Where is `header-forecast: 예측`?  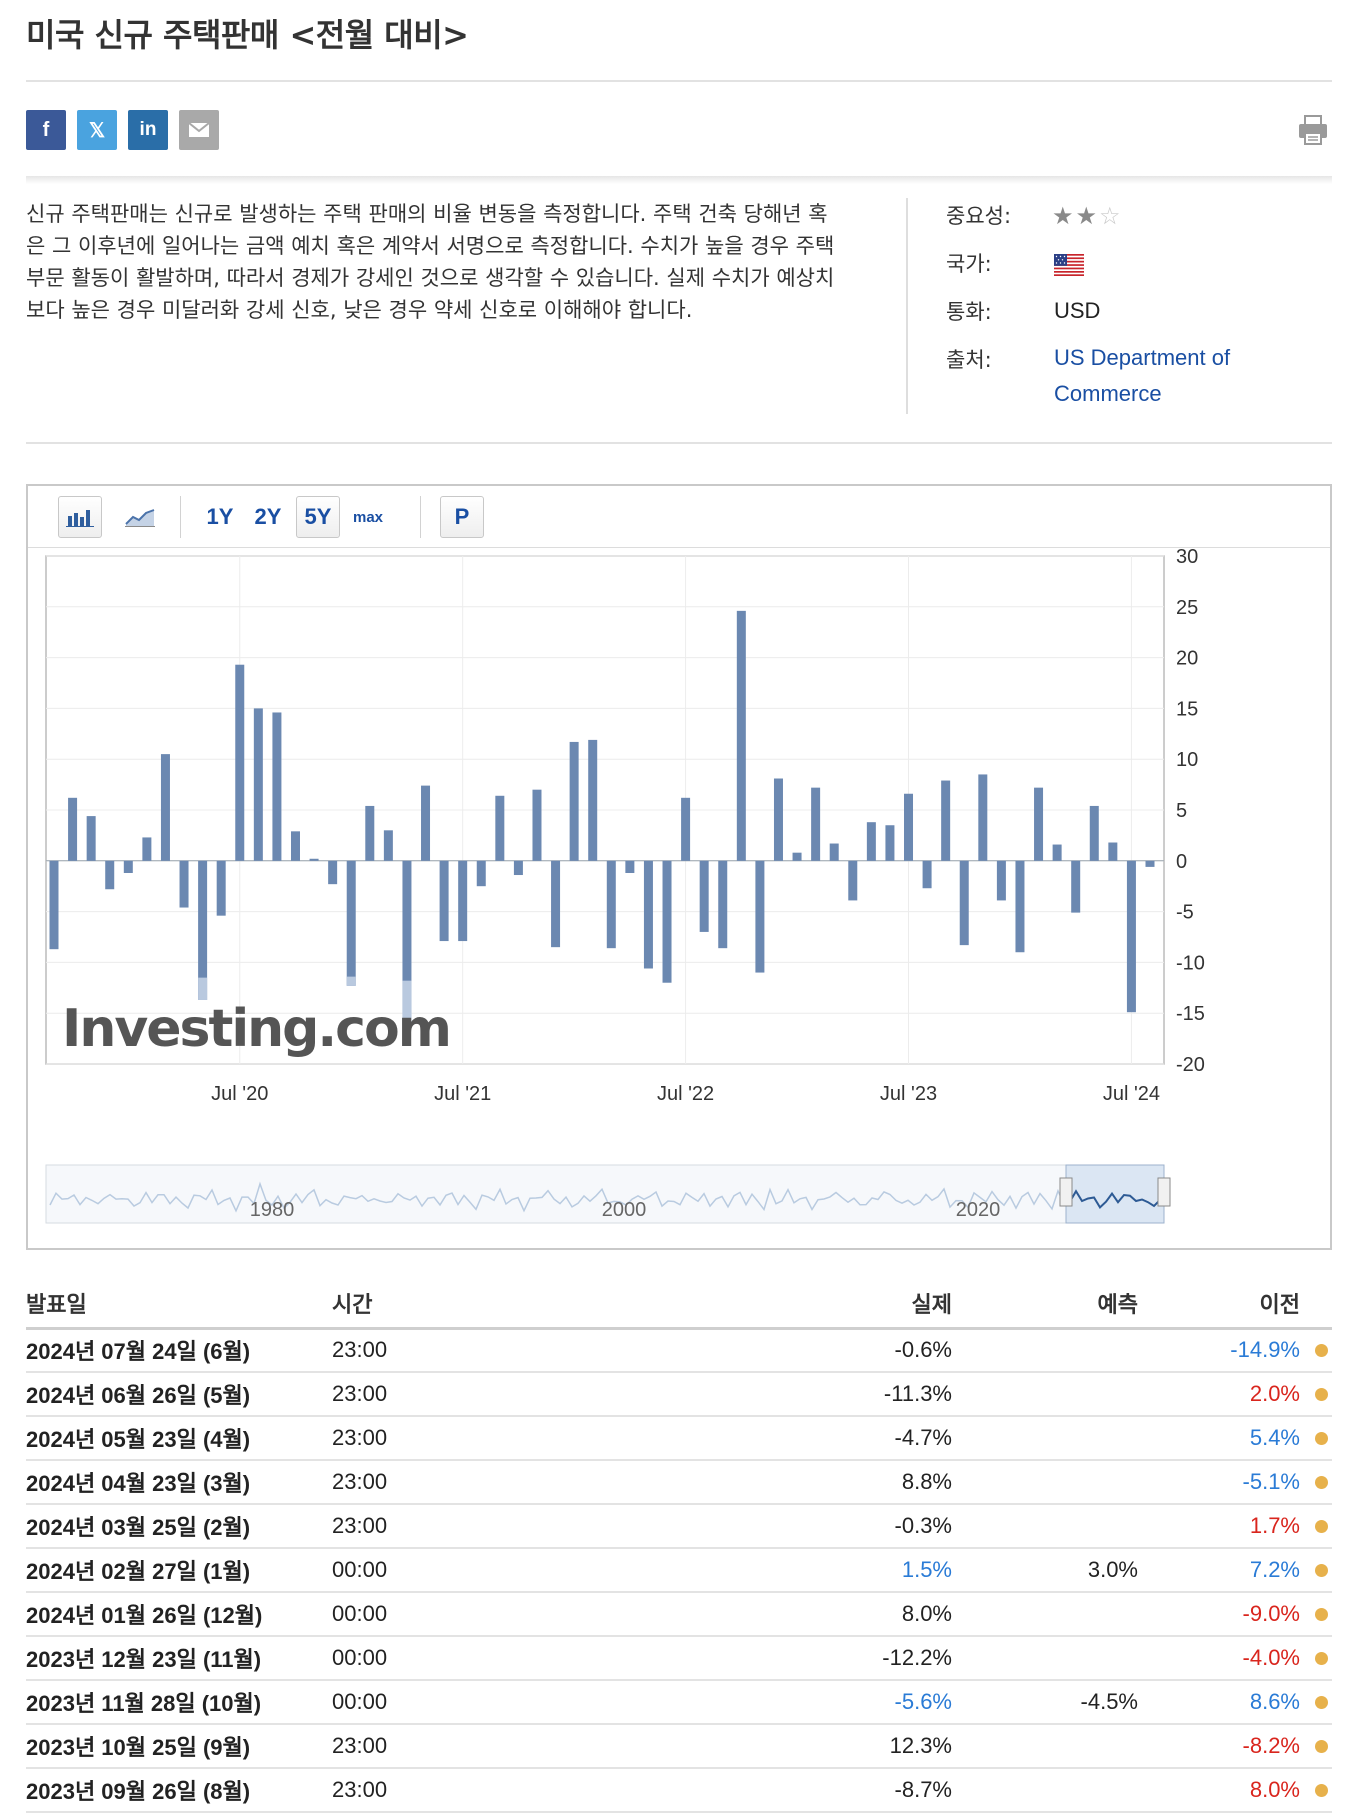
header-forecast: 예측 is located at coordinates (1045, 1305).